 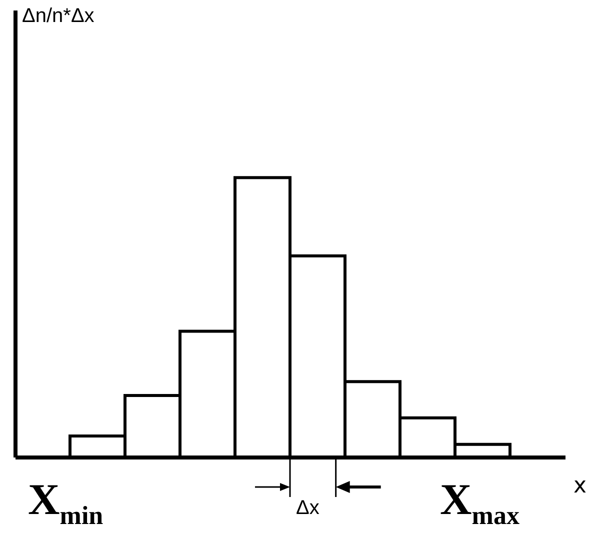 I want to click on text: X$_{min}$, so click(x=66, y=502).